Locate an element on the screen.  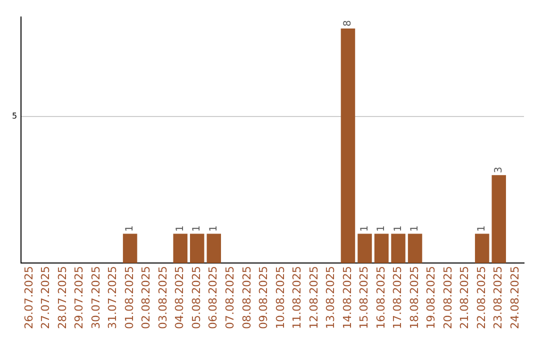
x-tick-label: 23.08.2025 is located at coordinates (498, 298).